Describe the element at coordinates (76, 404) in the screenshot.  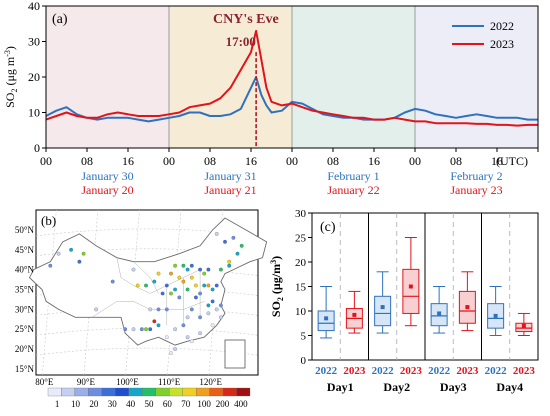
I see `colorbar-tick-label: 10` at that location.